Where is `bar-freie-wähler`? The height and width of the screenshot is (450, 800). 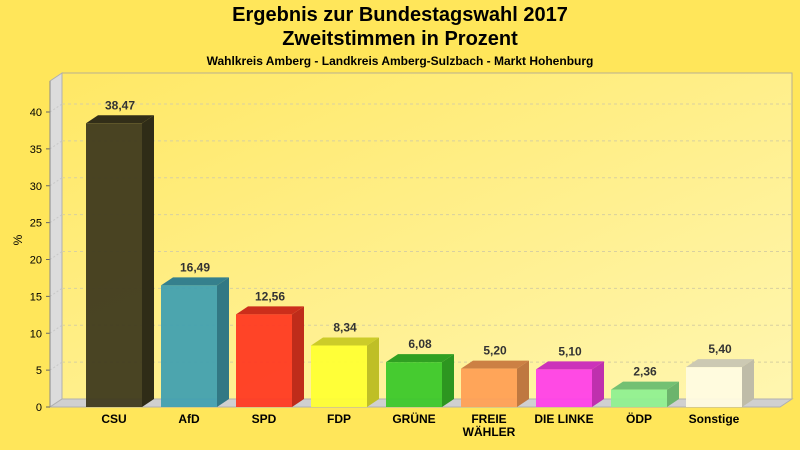
bar-freie-wähler is located at coordinates (495, 383).